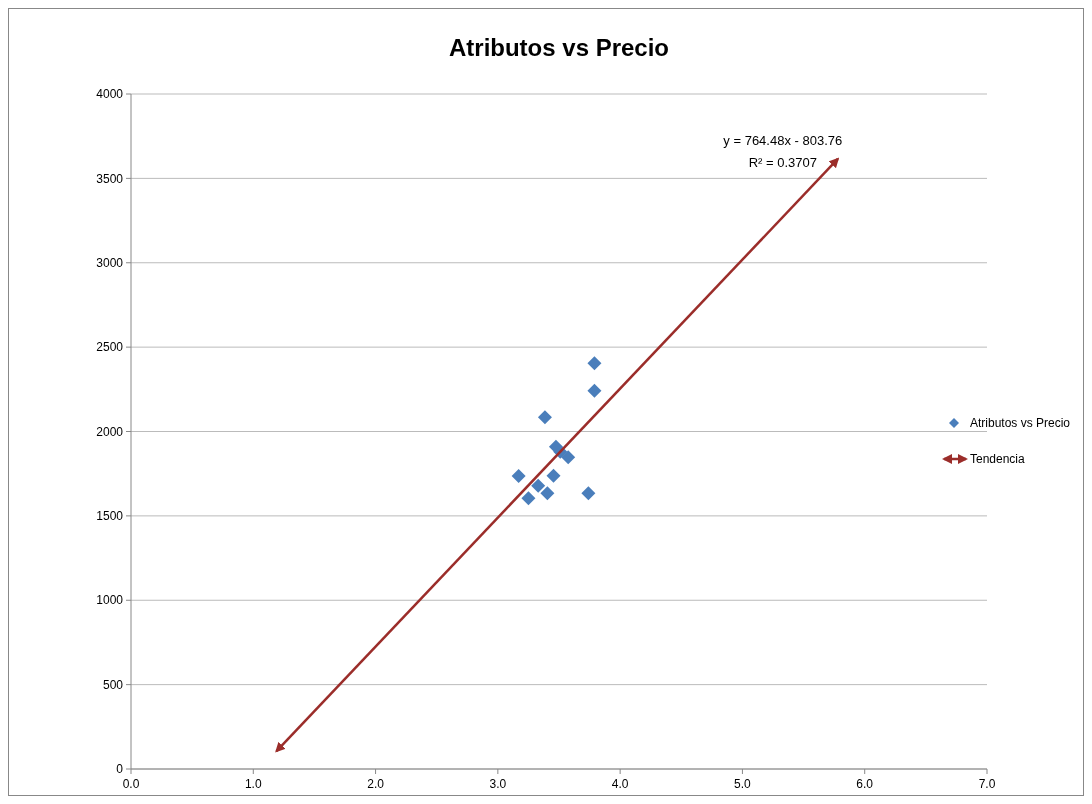 The height and width of the screenshot is (804, 1092). I want to click on x-tick-label: 3.0, so click(498, 784).